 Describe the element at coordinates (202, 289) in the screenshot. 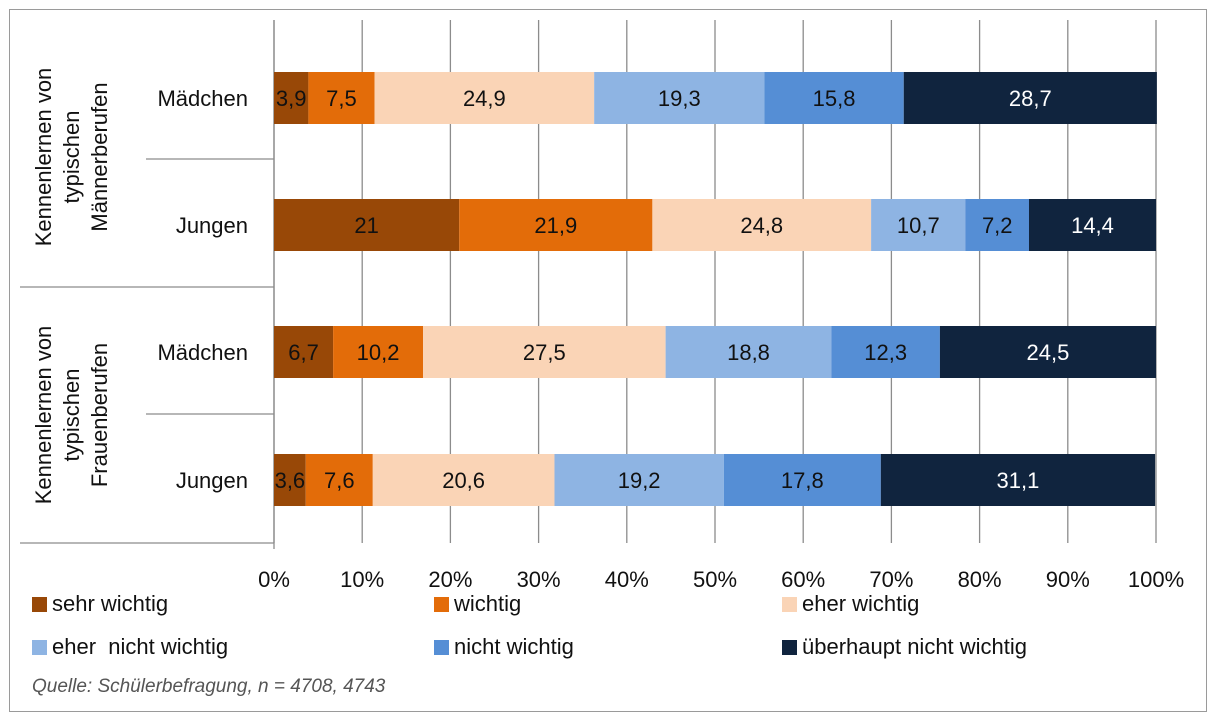

I see `category-labels: Mädchen Jungen Mädchen Jungen` at that location.